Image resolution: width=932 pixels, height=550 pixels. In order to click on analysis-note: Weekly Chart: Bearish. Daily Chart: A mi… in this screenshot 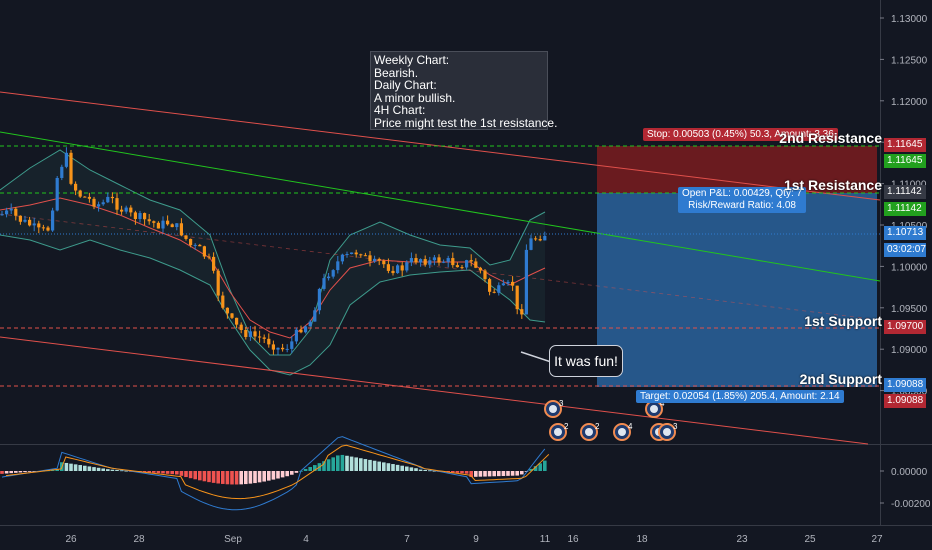, I will do `click(463, 90)`.